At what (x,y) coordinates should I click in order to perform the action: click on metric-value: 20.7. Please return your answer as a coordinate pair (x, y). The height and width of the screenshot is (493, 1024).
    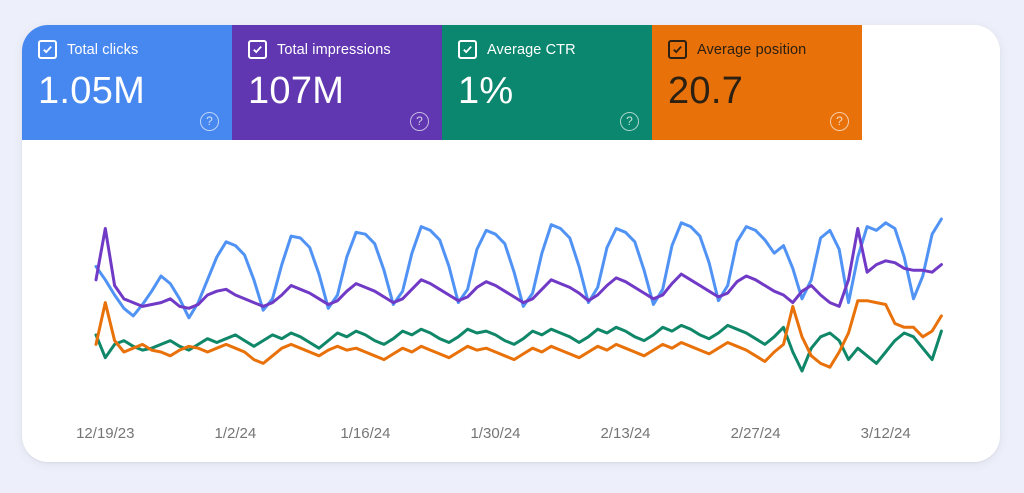
    Looking at the image, I should click on (706, 91).